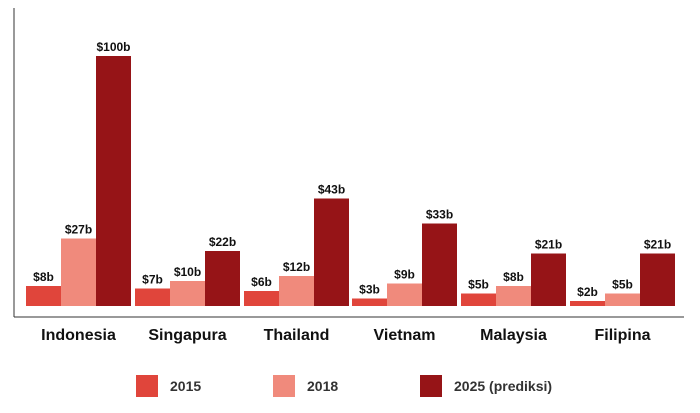  I want to click on value-label-malaysia-2018: $8b, so click(513, 277).